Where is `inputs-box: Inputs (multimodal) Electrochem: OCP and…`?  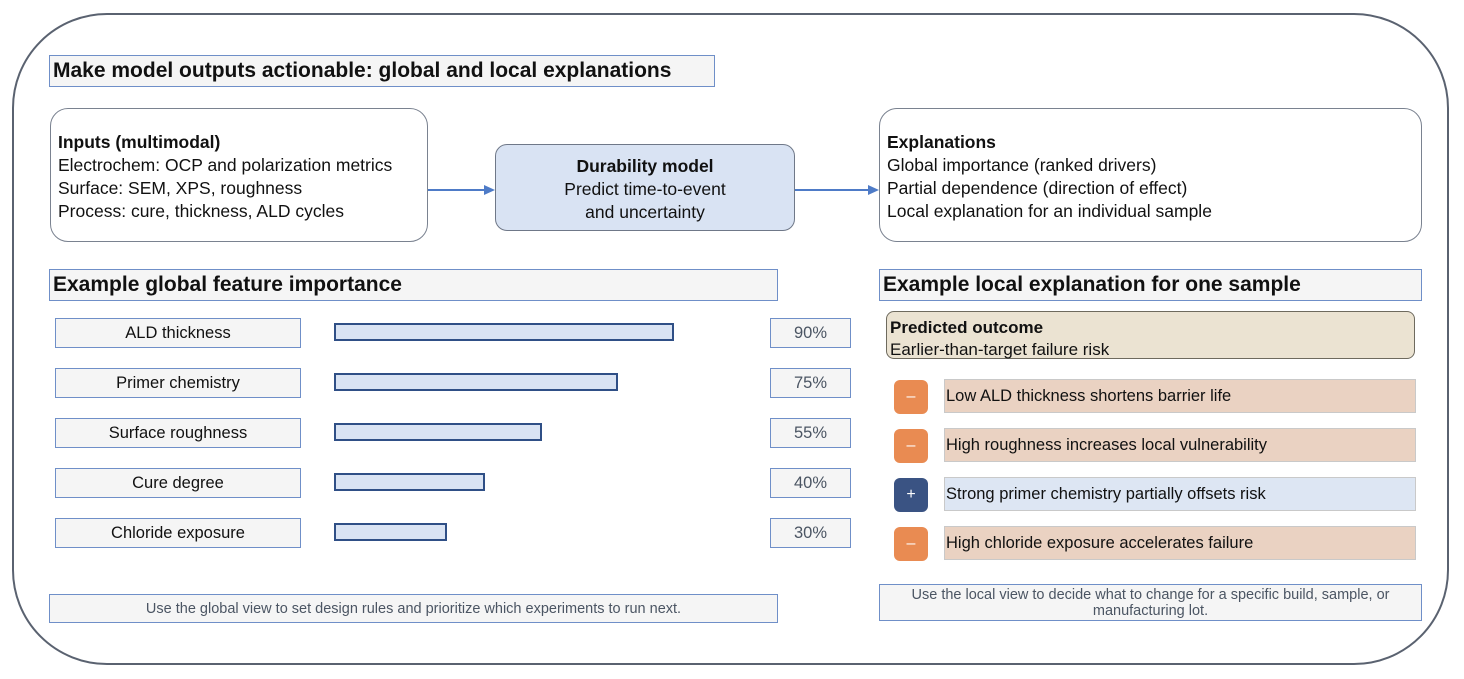 inputs-box: Inputs (multimodal) Electrochem: OCP and… is located at coordinates (239, 175).